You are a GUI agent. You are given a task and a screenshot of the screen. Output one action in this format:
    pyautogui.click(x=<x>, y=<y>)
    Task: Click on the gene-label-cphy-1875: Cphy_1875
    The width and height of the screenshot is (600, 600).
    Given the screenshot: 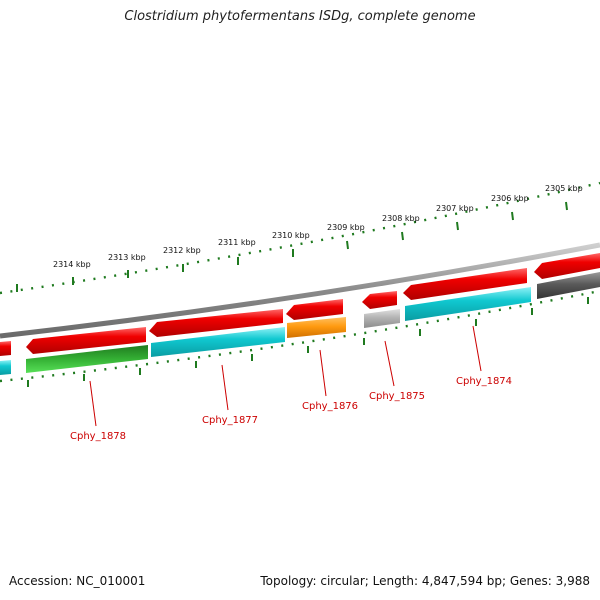 What is the action you would take?
    pyautogui.click(x=397, y=396)
    